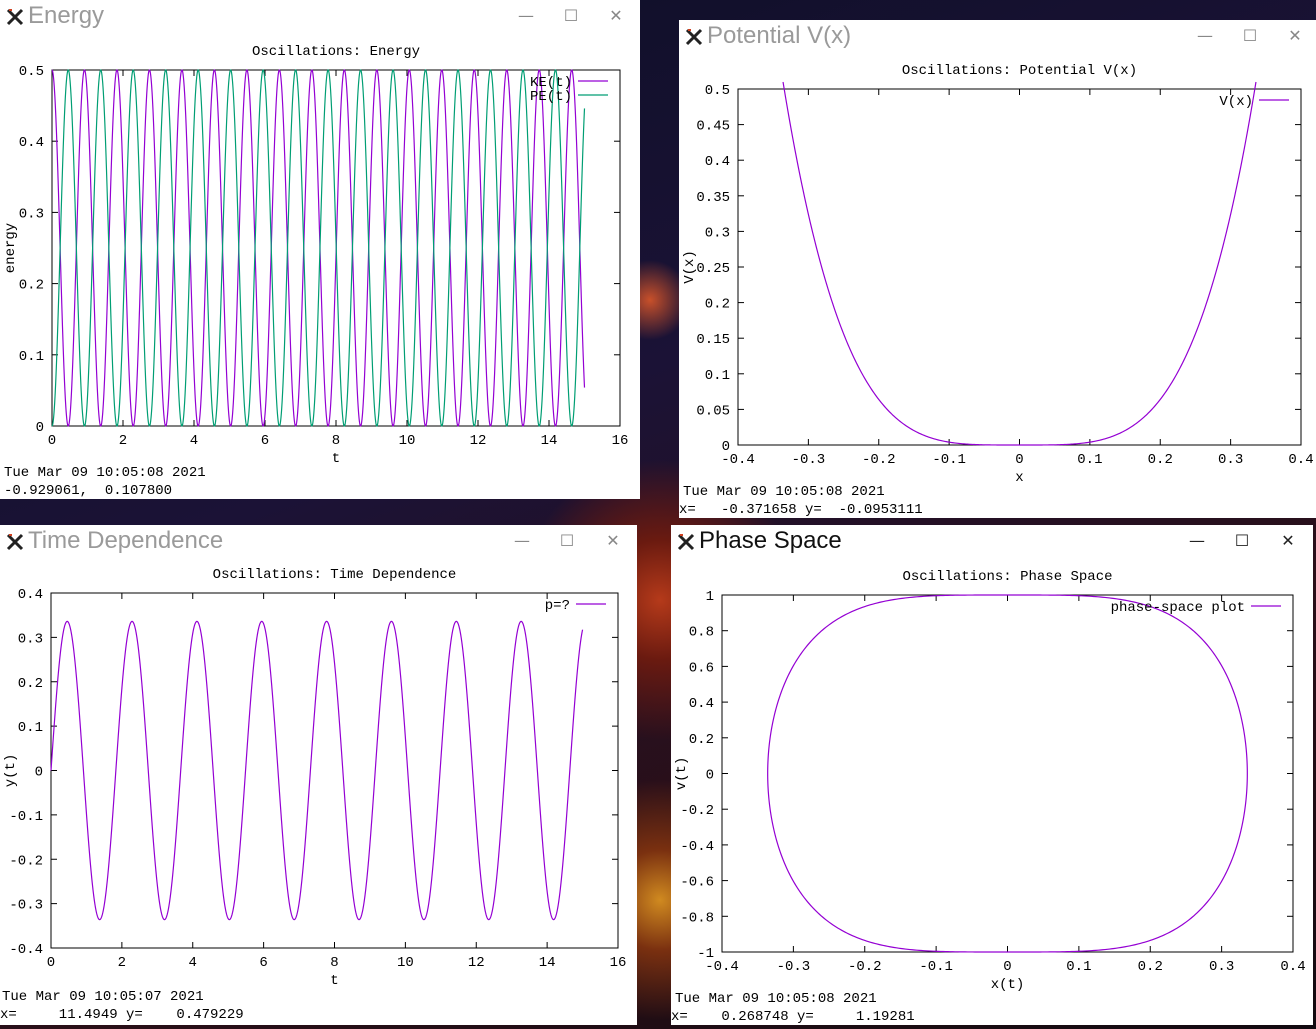 This screenshot has width=1316, height=1029. Describe the element at coordinates (1236, 102) in the screenshot. I see `legend-label: V(x)` at that location.